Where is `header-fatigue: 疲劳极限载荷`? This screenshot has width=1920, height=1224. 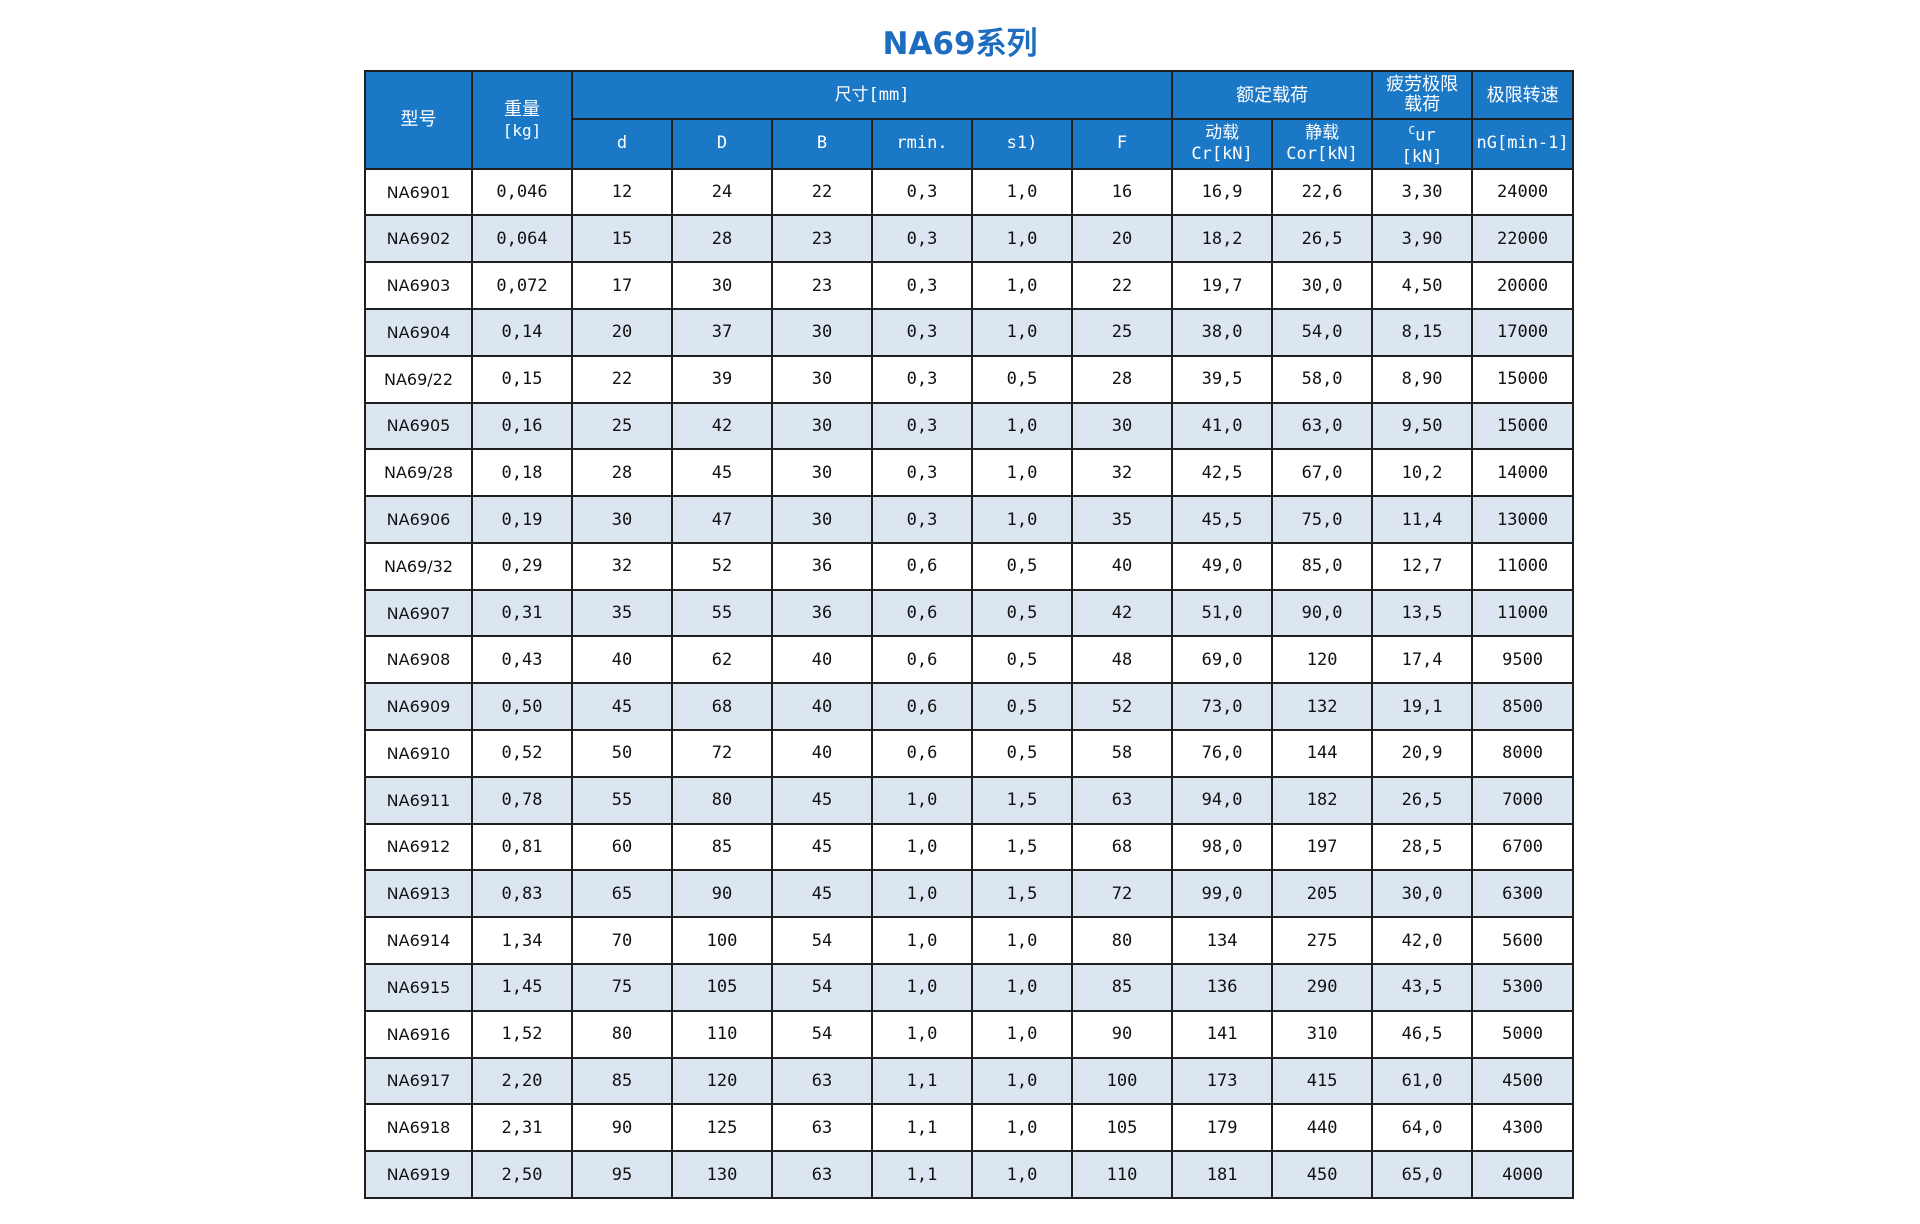
header-fatigue: 疲劳极限载荷 is located at coordinates (1422, 95).